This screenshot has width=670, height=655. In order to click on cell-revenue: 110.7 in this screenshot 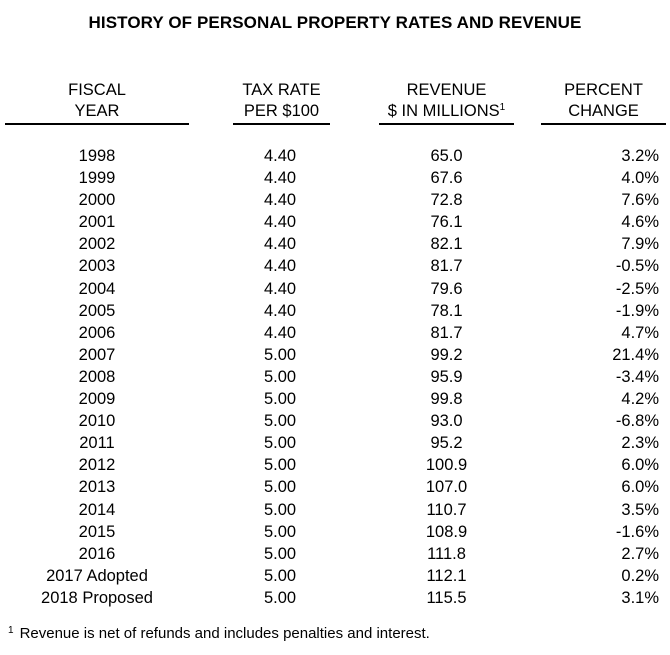, I will do `click(446, 509)`.